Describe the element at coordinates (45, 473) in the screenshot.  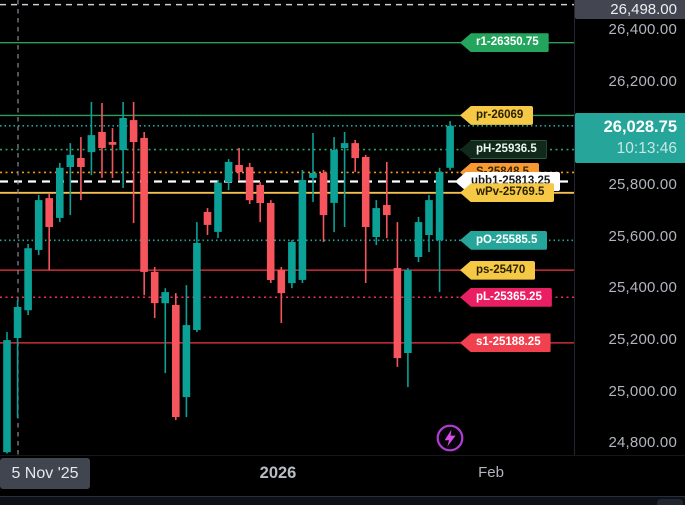
I see `date-marker-label: 5 Nov '25` at that location.